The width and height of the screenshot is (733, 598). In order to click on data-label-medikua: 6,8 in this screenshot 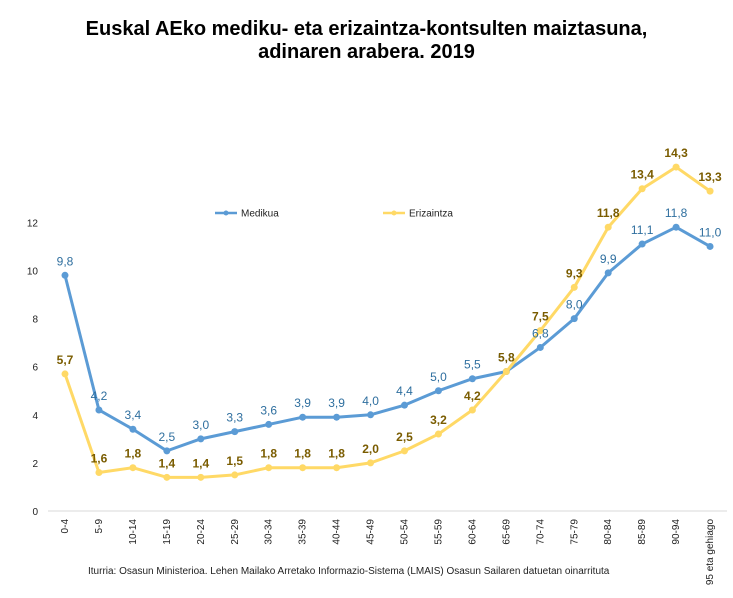, I will do `click(540, 333)`.